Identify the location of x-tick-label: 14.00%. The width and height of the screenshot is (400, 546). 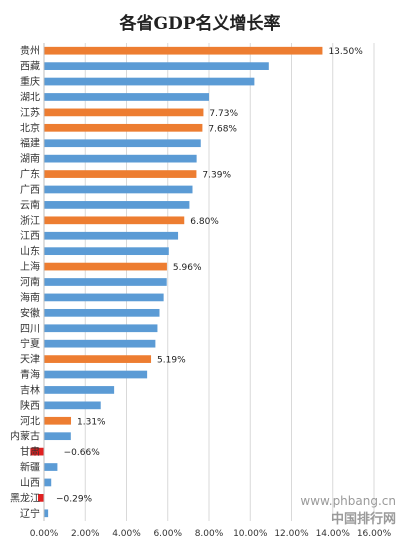
(333, 534).